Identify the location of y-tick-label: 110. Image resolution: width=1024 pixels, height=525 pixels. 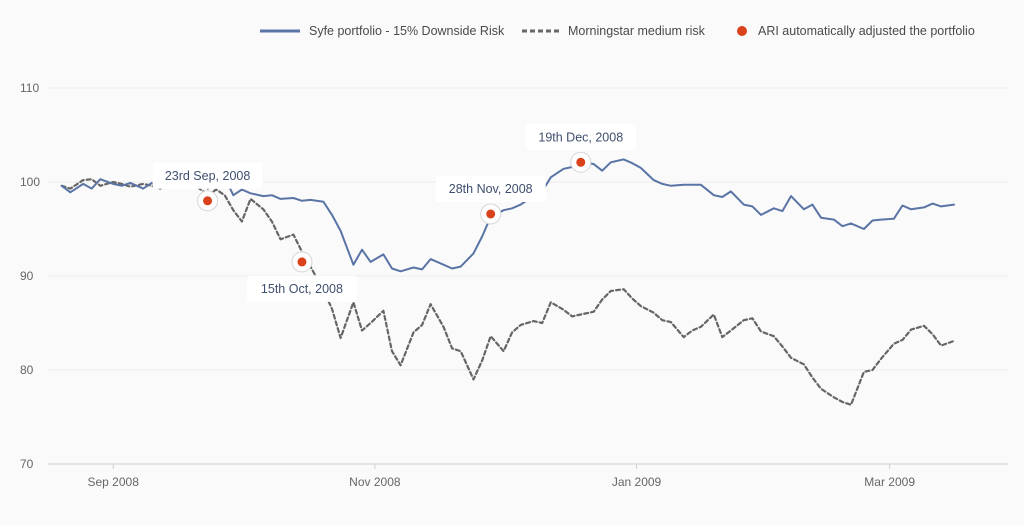
(29, 88).